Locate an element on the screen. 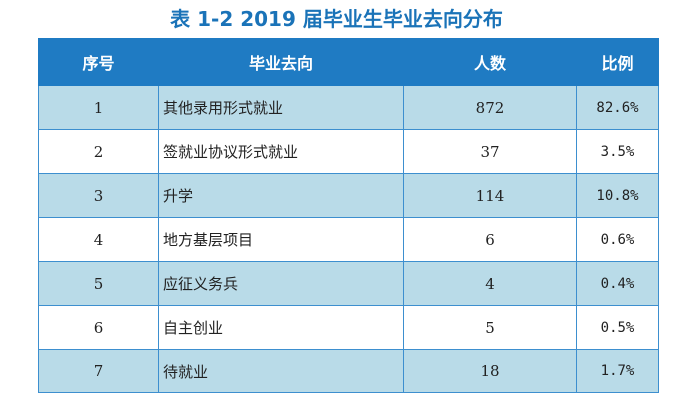 This screenshot has width=673, height=406. table-row: 6 自主创业 5 0.5% is located at coordinates (348, 327).